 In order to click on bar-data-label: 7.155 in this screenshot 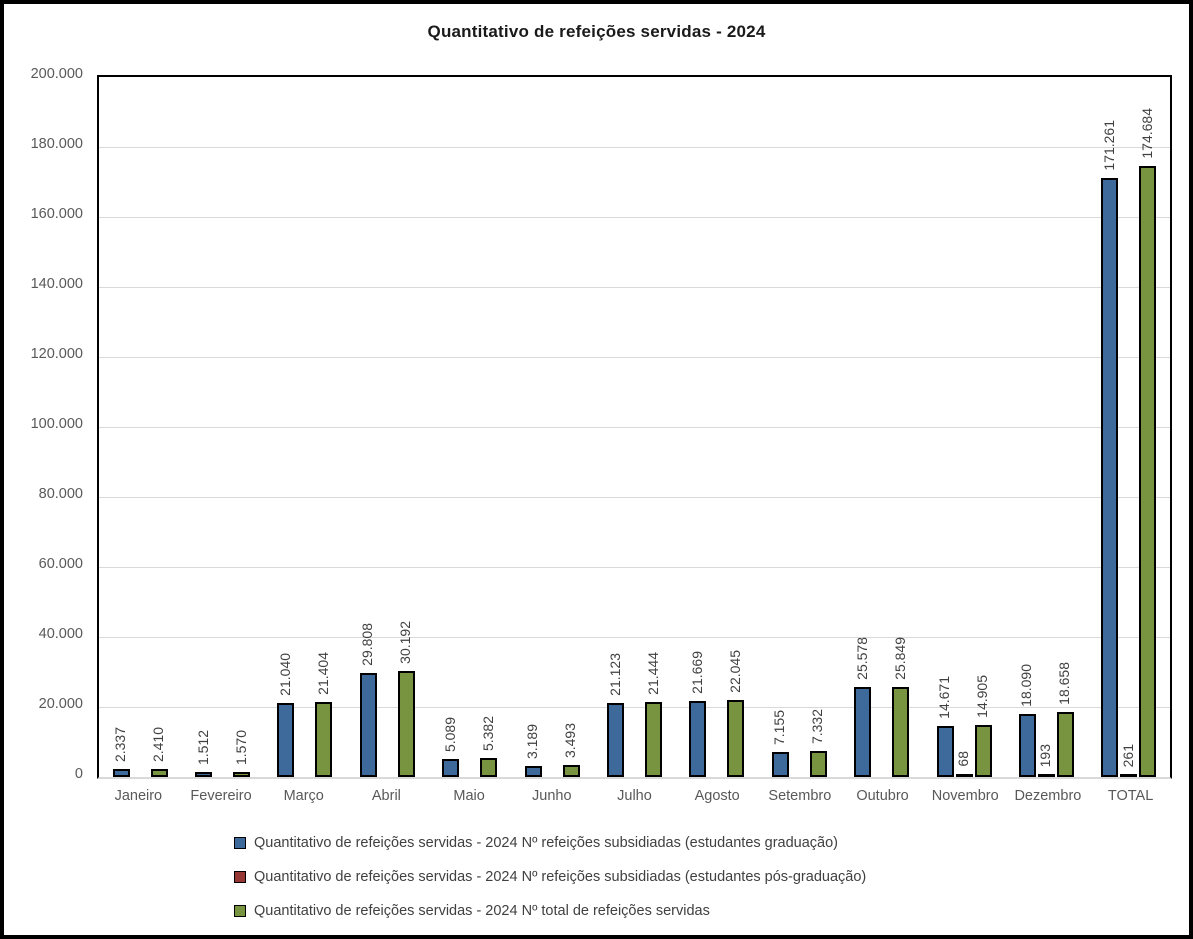, I will do `click(779, 727)`.